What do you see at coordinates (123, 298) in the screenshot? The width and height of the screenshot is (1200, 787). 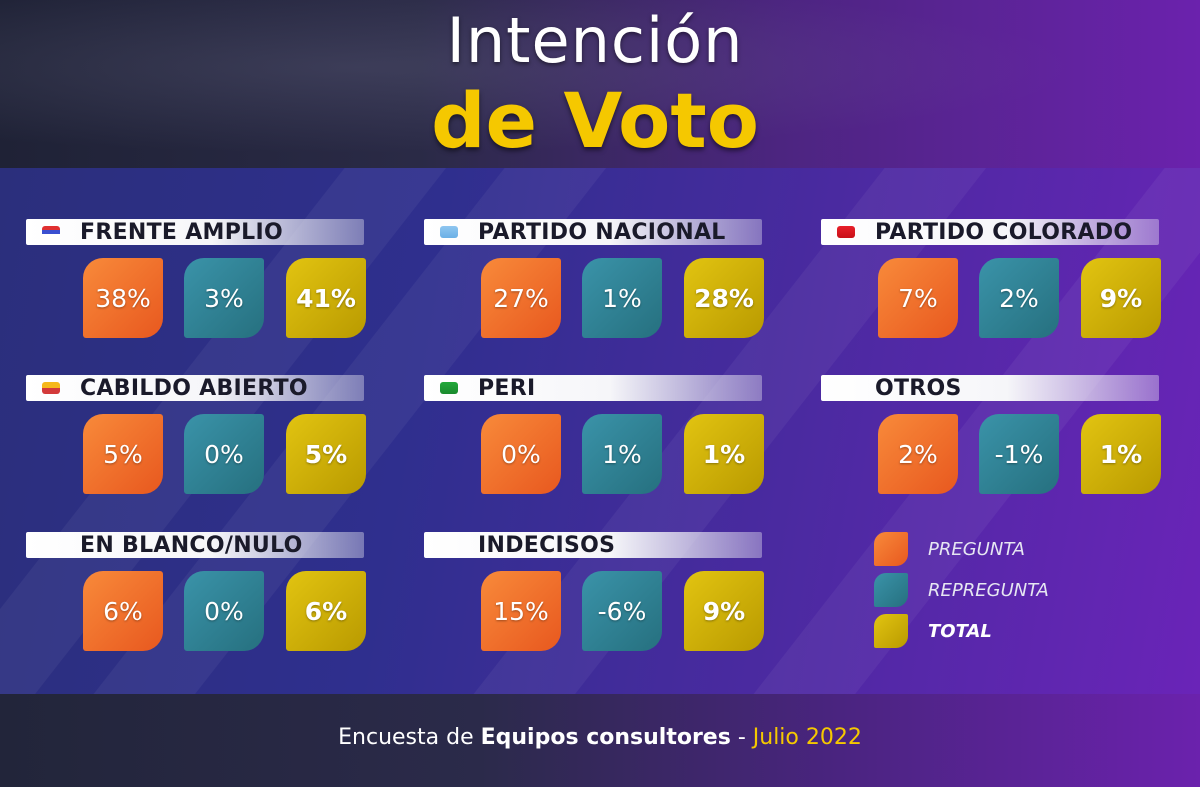 I see `value-pregunta-frente-amplio: 38%` at bounding box center [123, 298].